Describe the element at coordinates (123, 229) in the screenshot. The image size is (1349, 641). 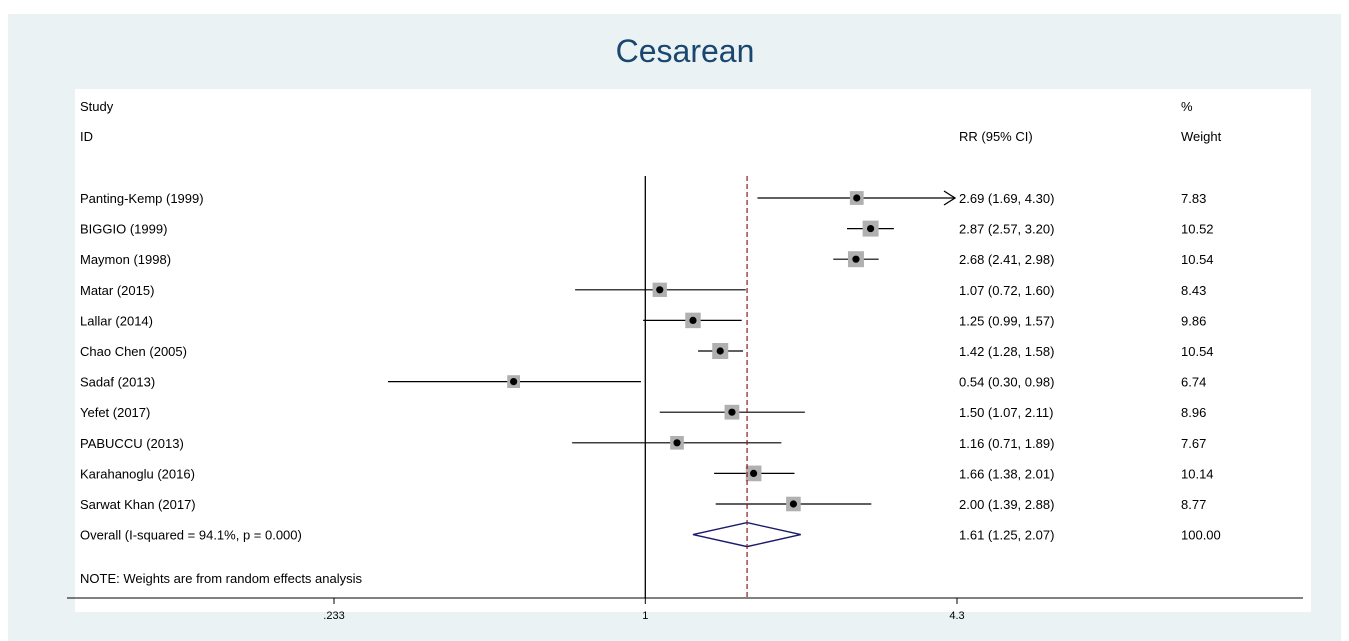
I see `study-label: BIGGIO (1999)` at that location.